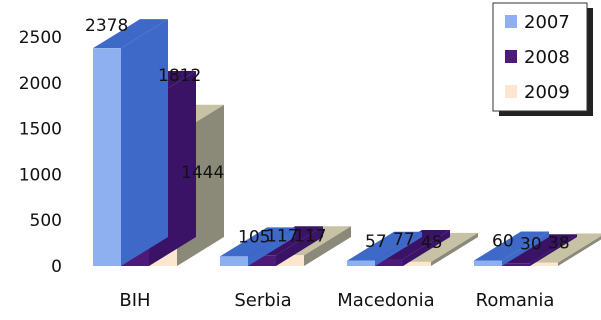 This screenshot has height=320, width=601. Describe the element at coordinates (515, 300) in the screenshot. I see `category-label: Romania` at that location.